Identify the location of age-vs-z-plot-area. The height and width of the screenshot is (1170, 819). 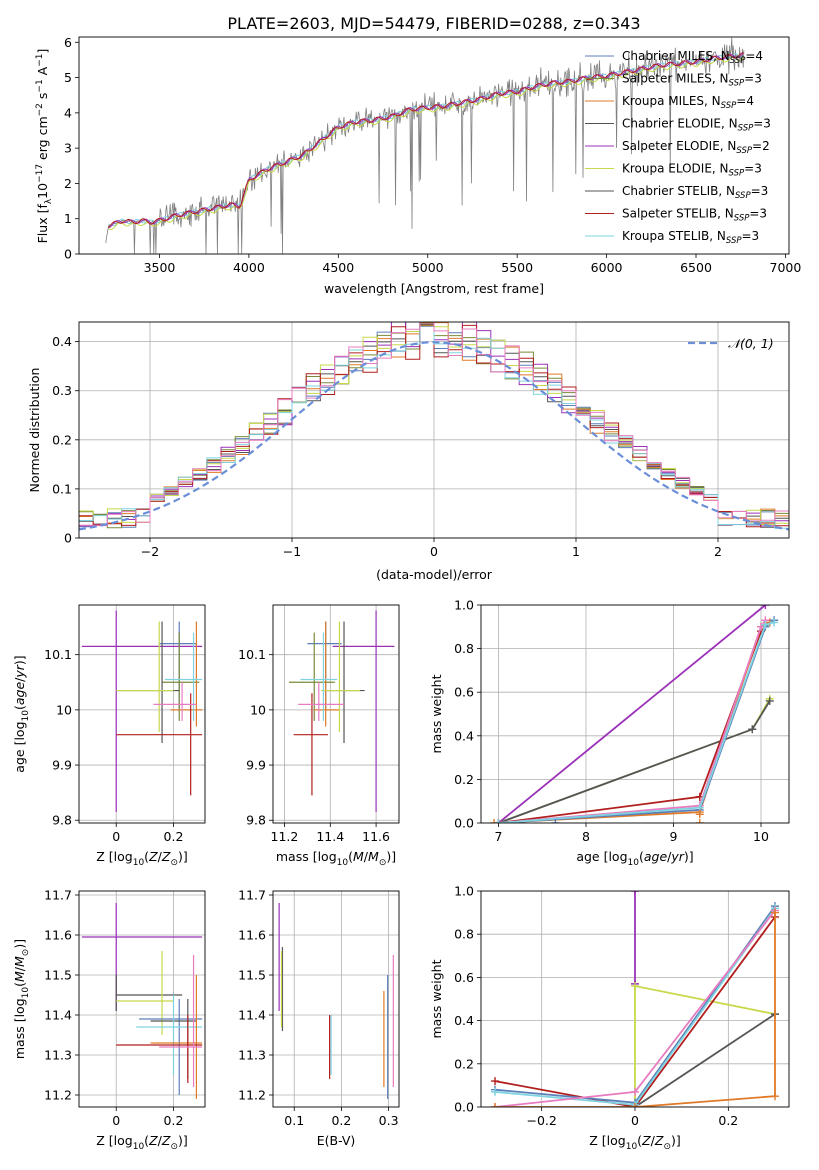
(142, 714).